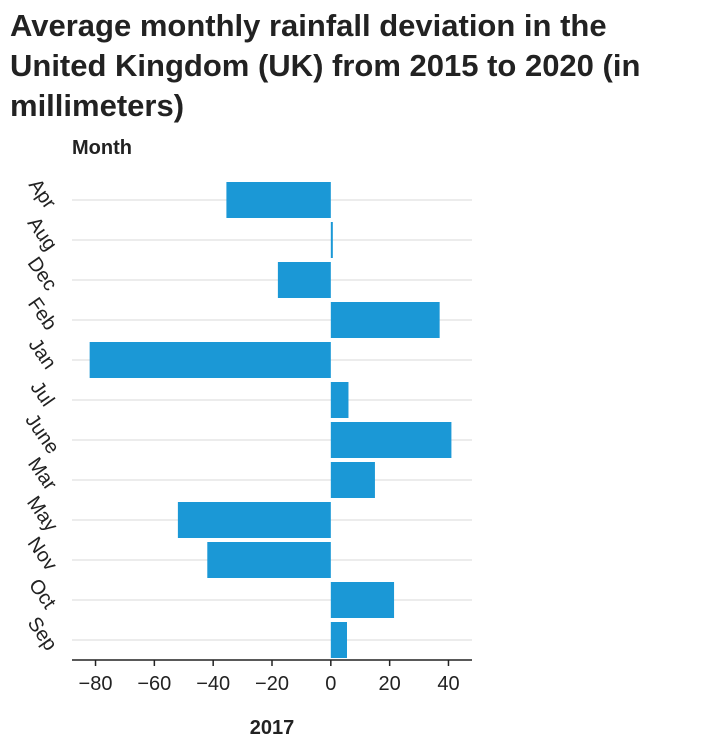 This screenshot has height=748, width=708. I want to click on bar-june, so click(391, 440).